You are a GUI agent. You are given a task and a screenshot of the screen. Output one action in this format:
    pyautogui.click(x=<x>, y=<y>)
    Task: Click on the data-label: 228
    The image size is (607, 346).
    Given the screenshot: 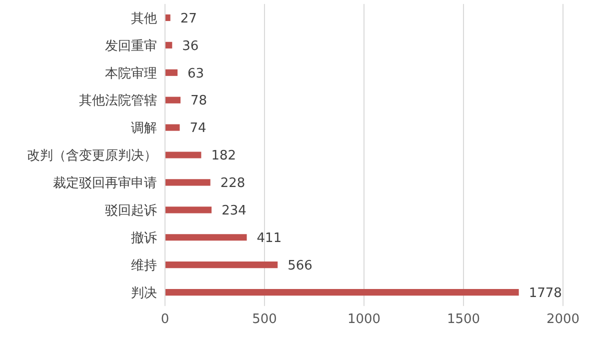 What is the action you would take?
    pyautogui.click(x=233, y=184)
    